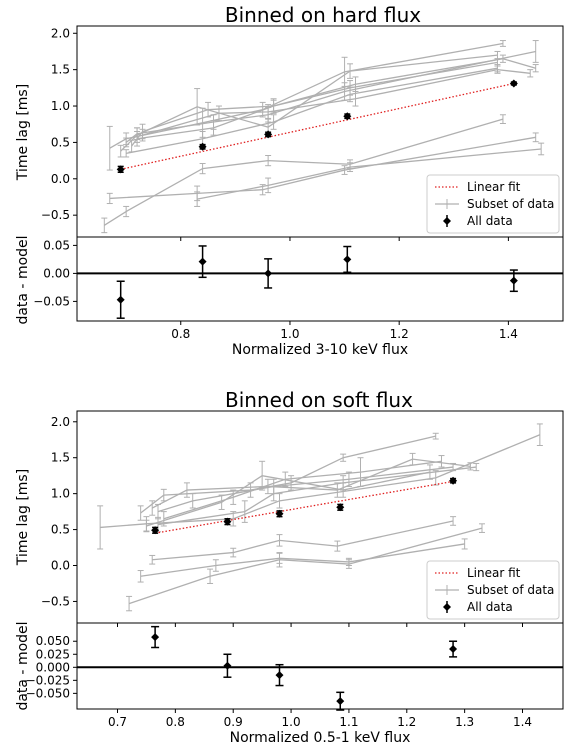 The height and width of the screenshot is (748, 565). What do you see at coordinates (320, 738) in the screenshot?
I see `x-axis-label: Normalized 0.5-1 keV flux` at bounding box center [320, 738].